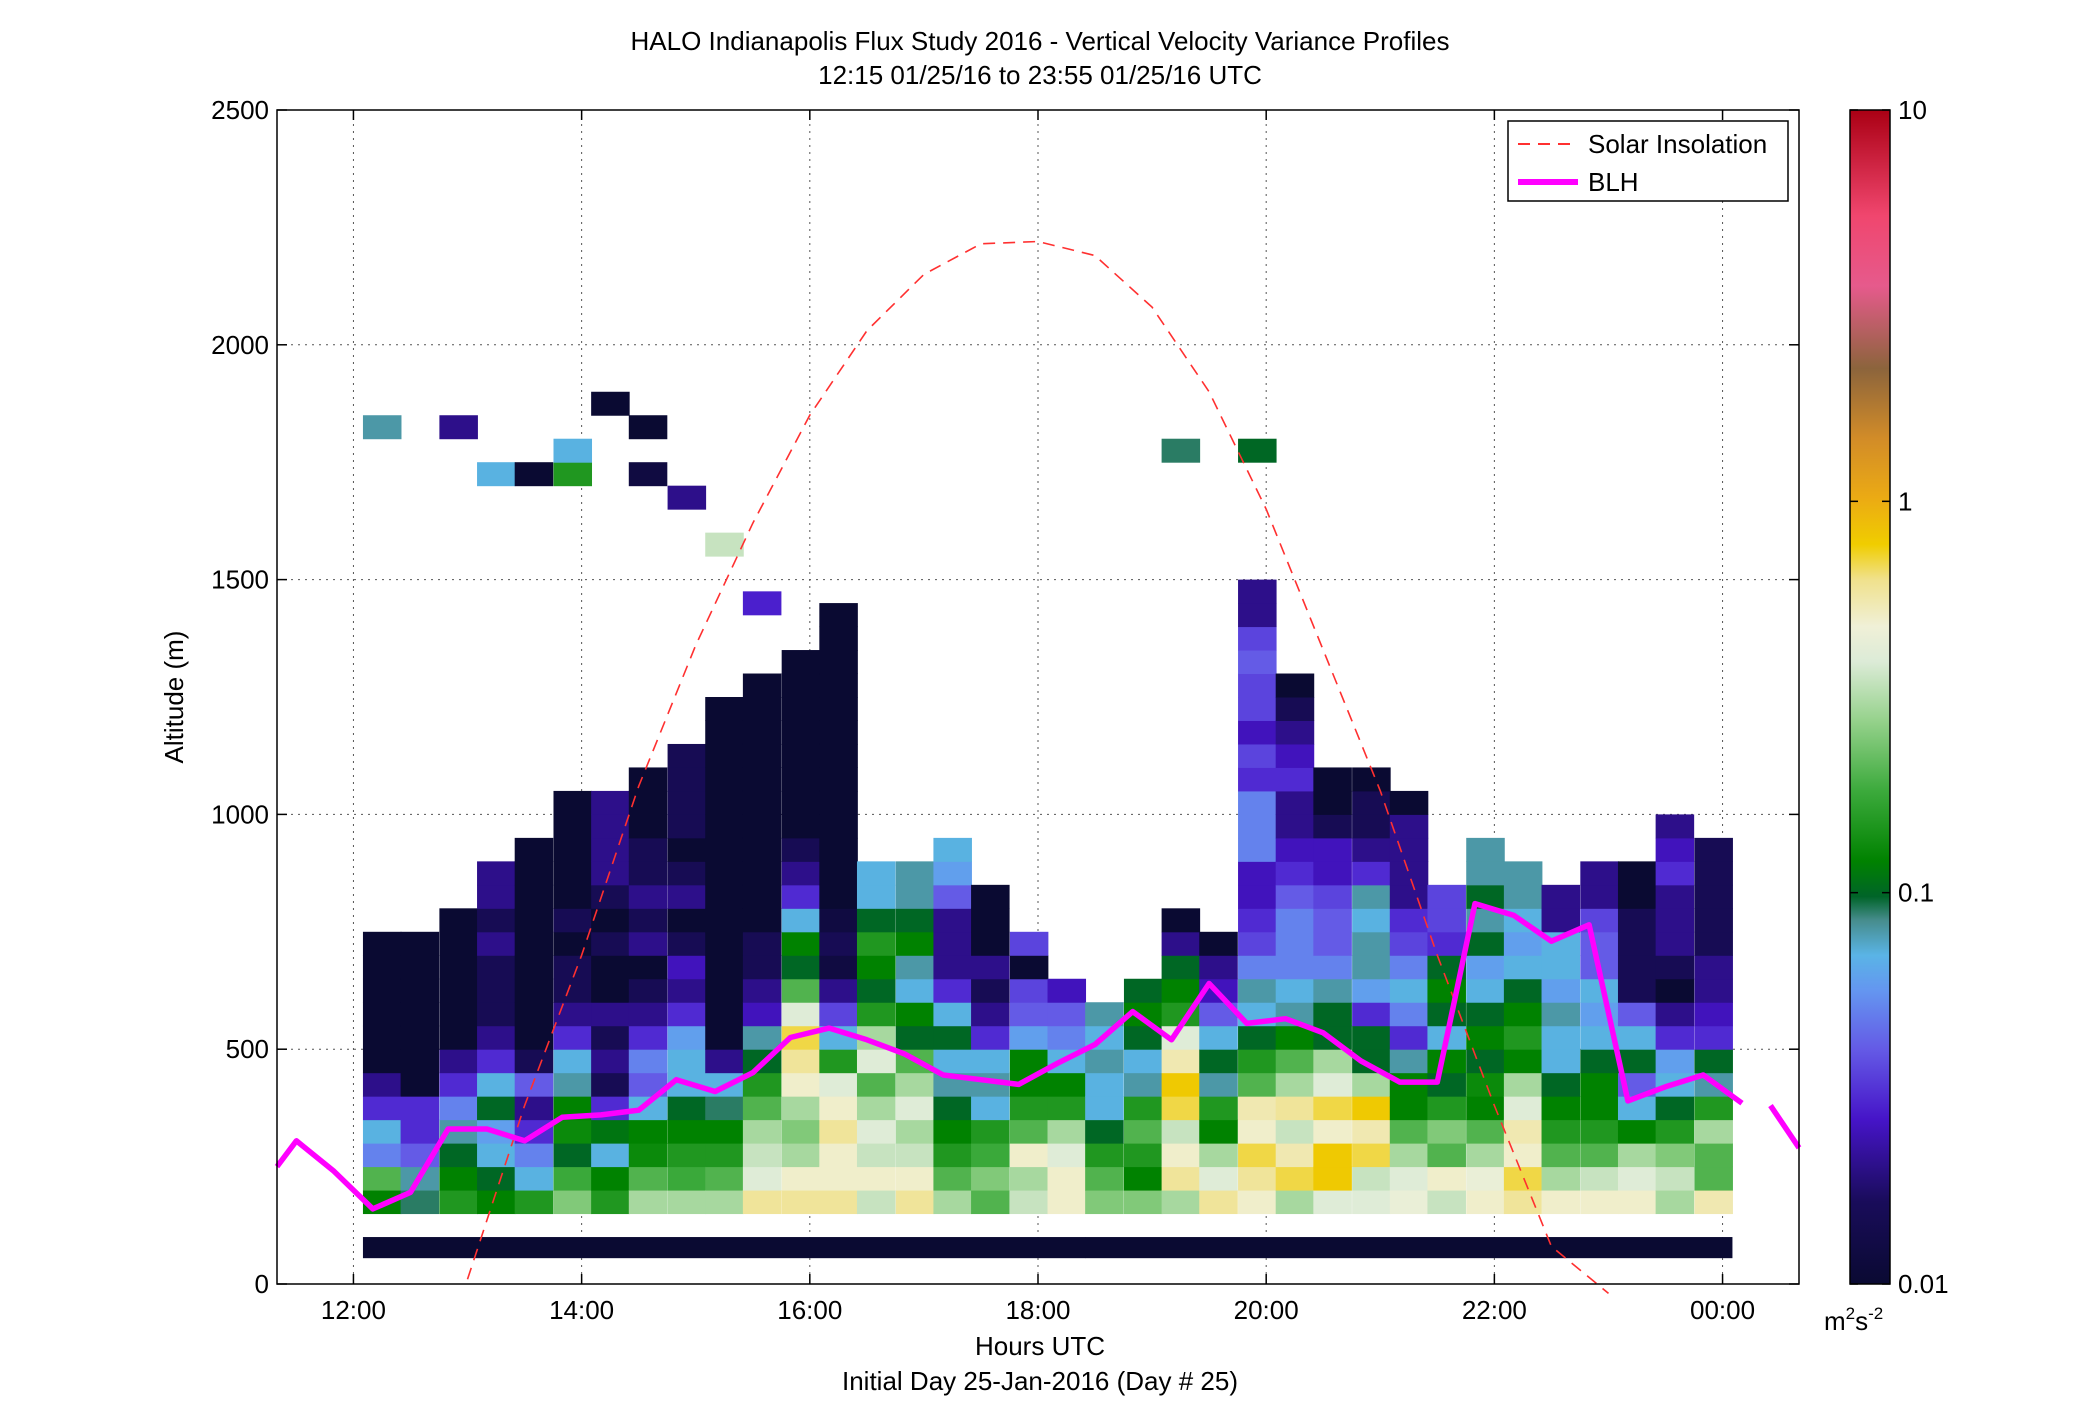 The image size is (2098, 1425). I want to click on x-tick-label: 18:00, so click(1037, 1310).